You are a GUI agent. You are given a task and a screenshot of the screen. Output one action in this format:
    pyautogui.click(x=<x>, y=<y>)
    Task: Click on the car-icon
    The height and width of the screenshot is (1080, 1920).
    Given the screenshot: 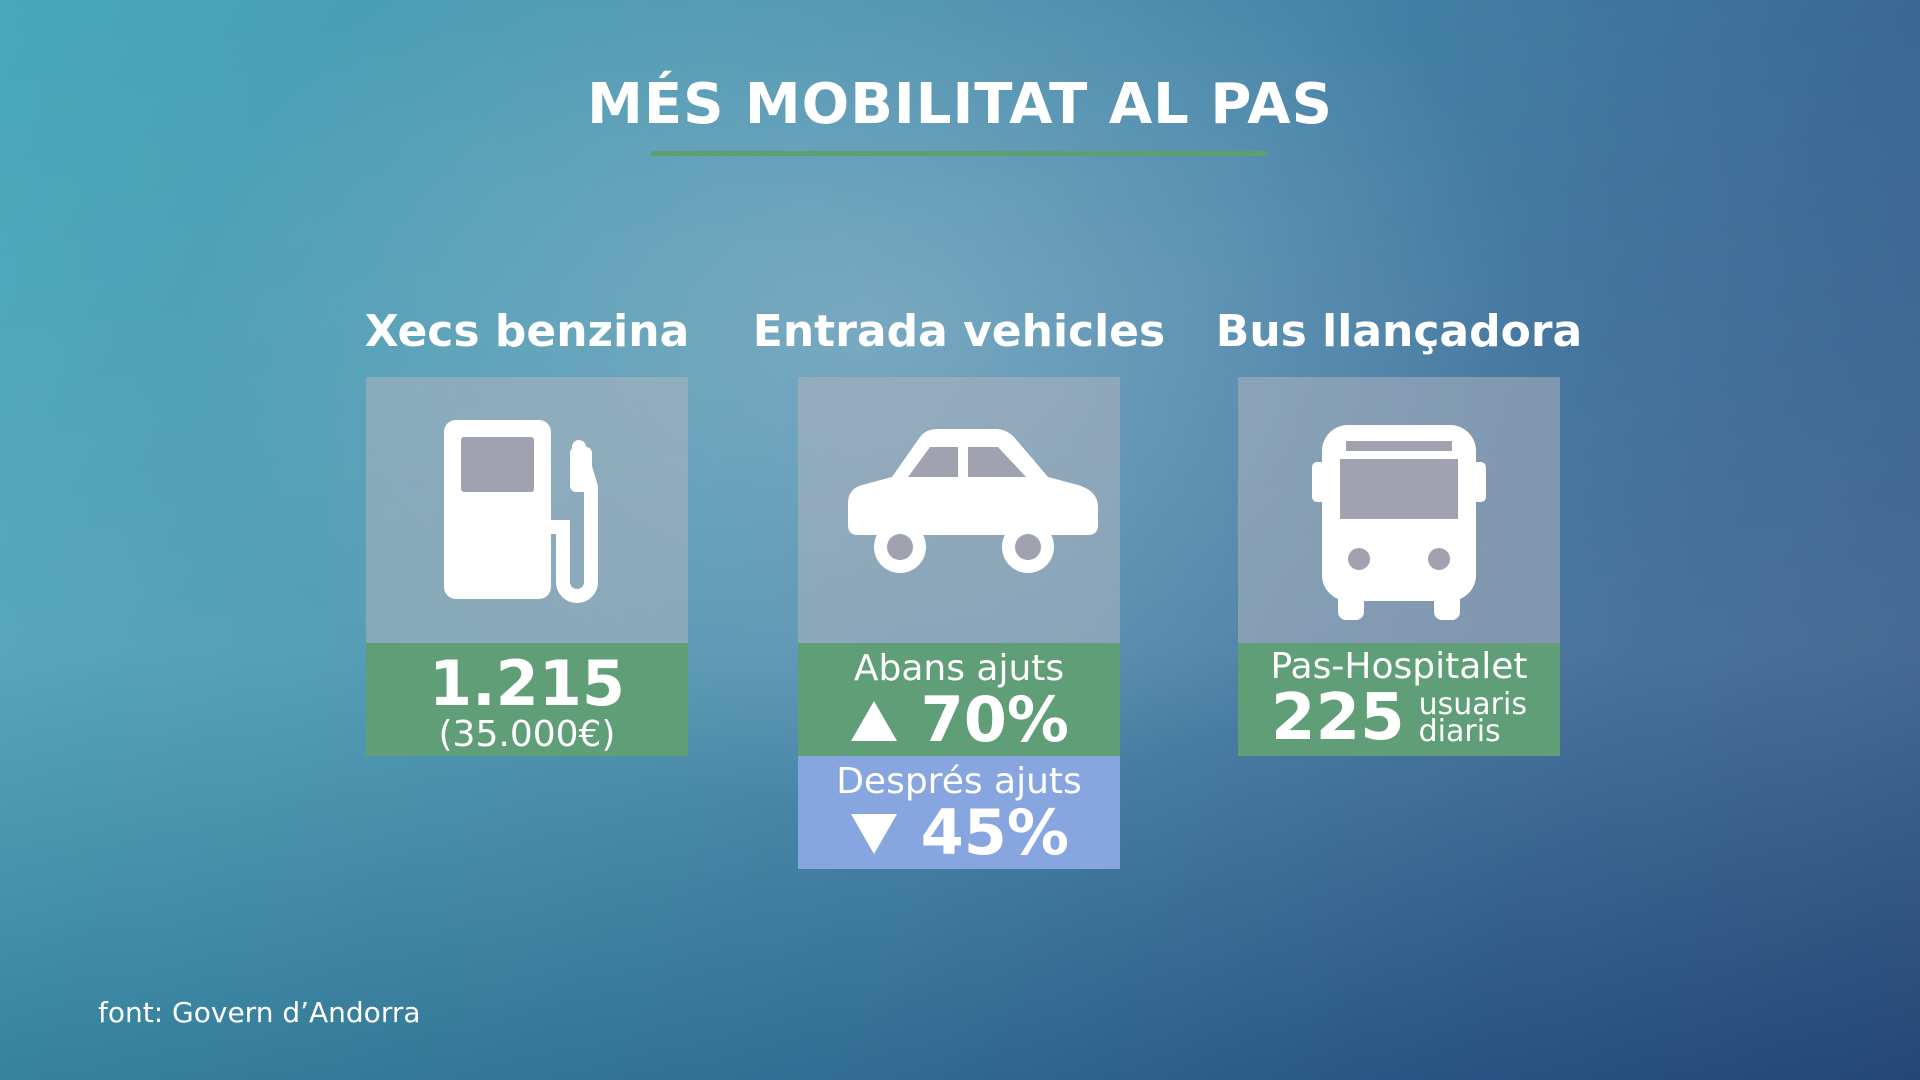 What is the action you would take?
    pyautogui.click(x=973, y=501)
    